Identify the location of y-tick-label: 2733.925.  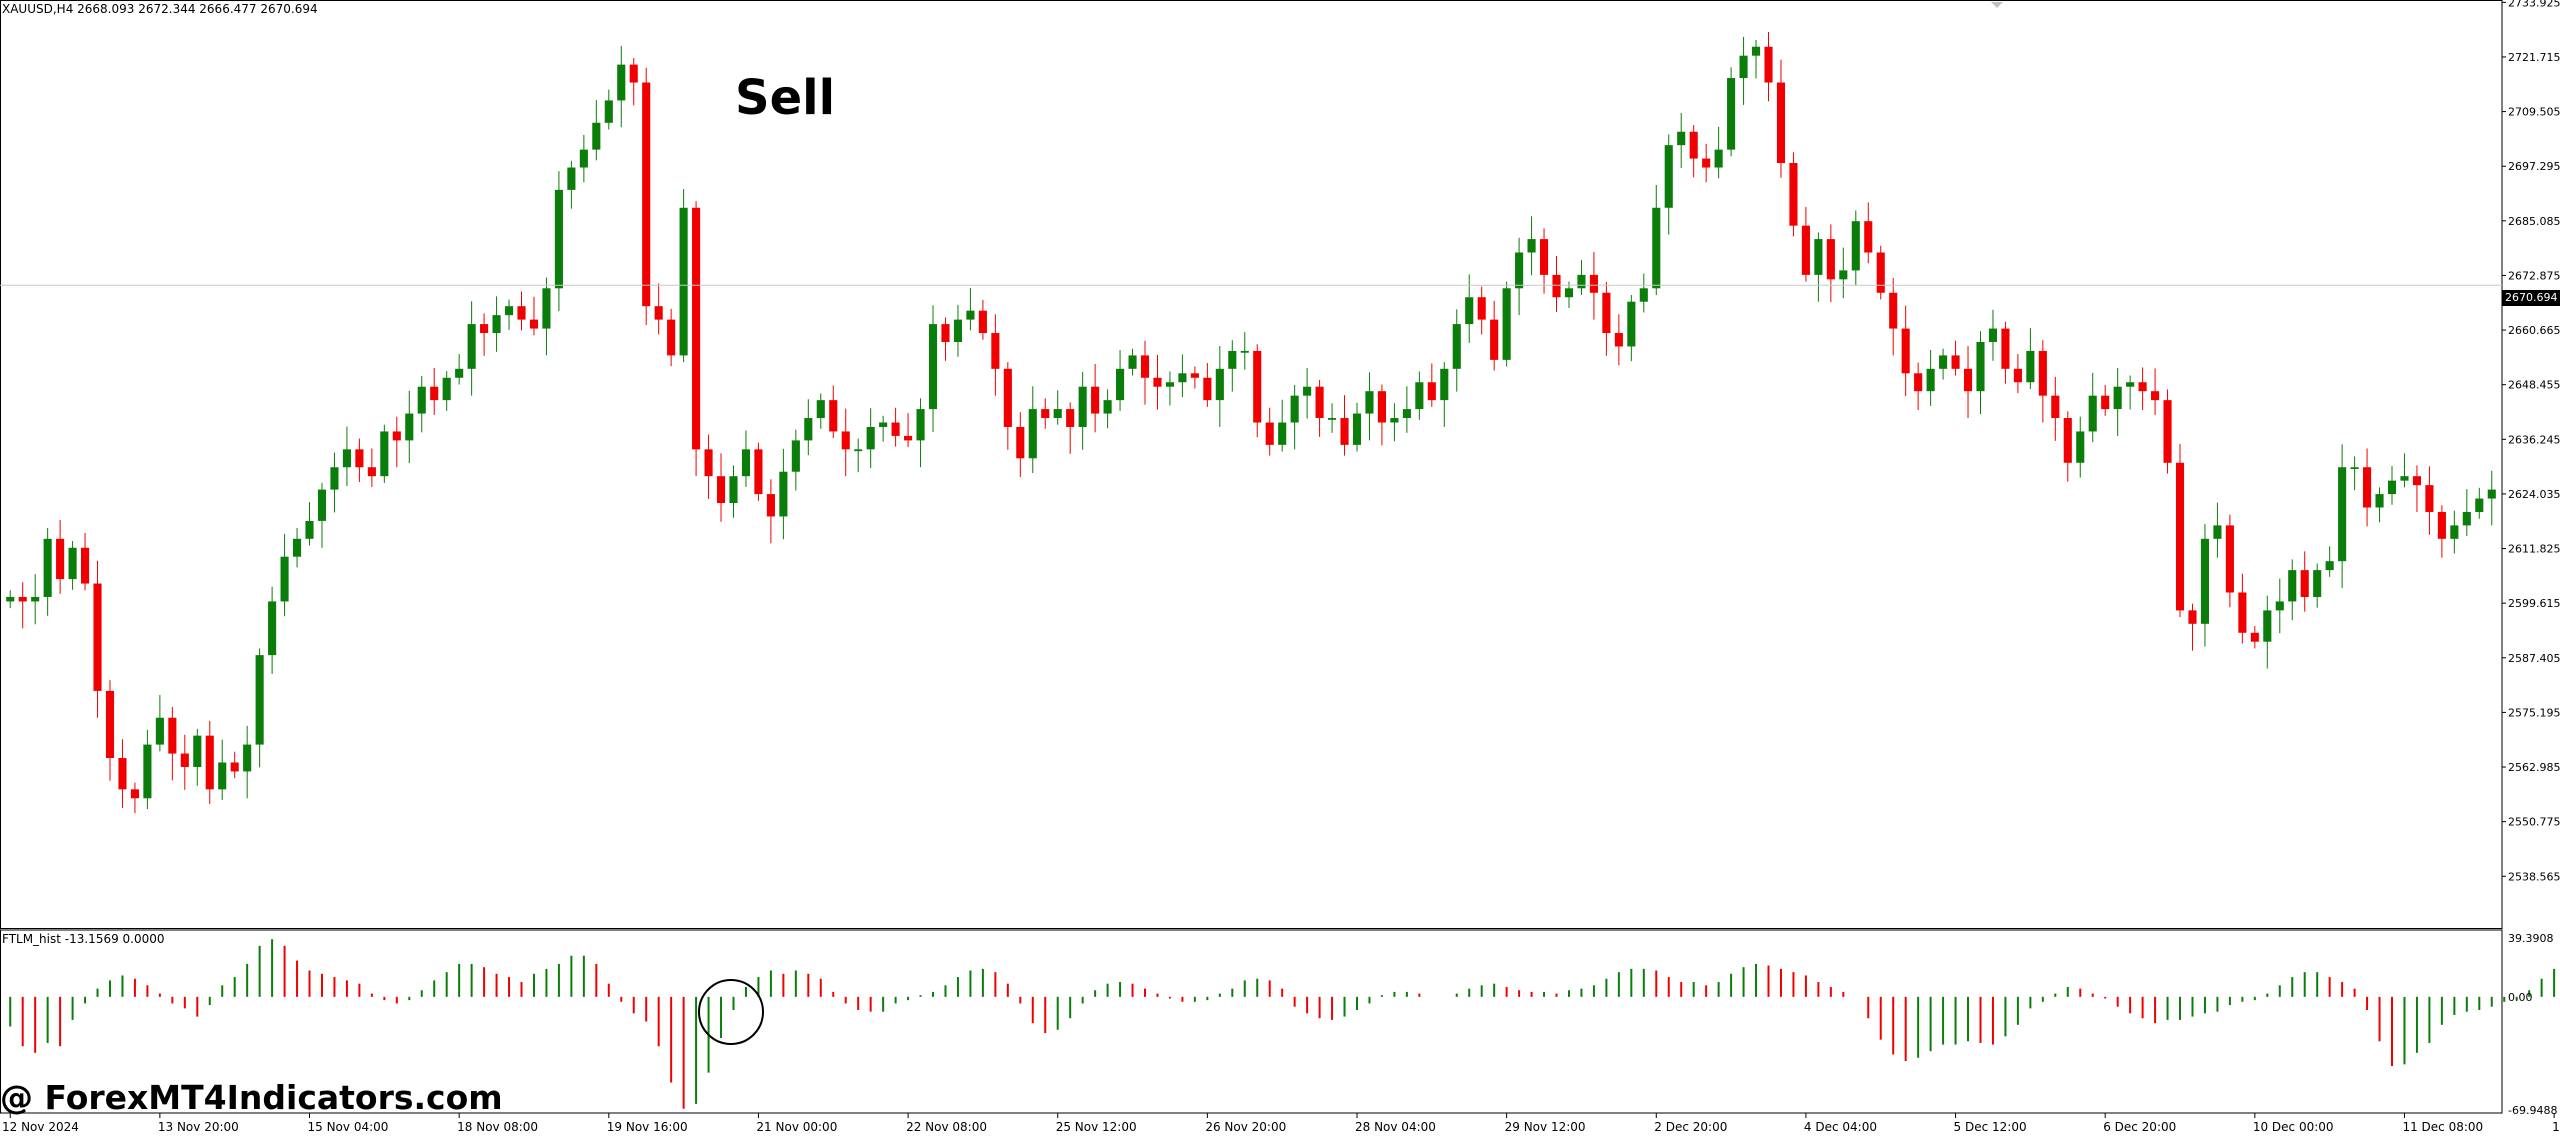
(2534, 4).